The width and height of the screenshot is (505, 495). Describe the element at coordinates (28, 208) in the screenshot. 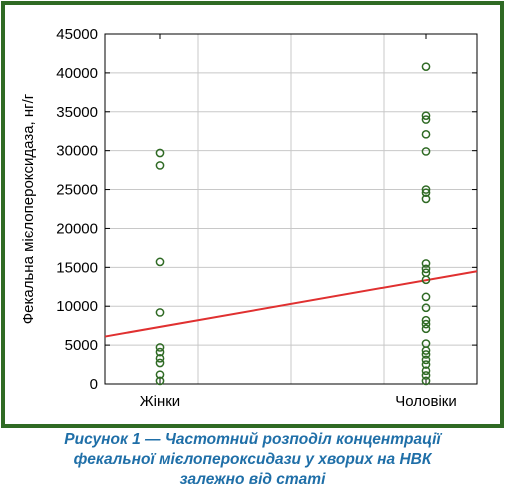

I see `y-axis-label: Фекальна мієлопероксидаза, нг/г` at that location.